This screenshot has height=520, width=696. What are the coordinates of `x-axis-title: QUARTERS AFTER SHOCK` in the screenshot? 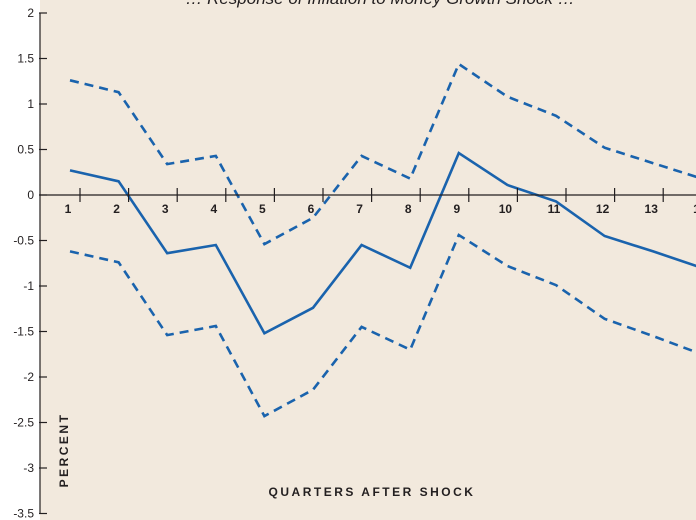 It's located at (372, 492).